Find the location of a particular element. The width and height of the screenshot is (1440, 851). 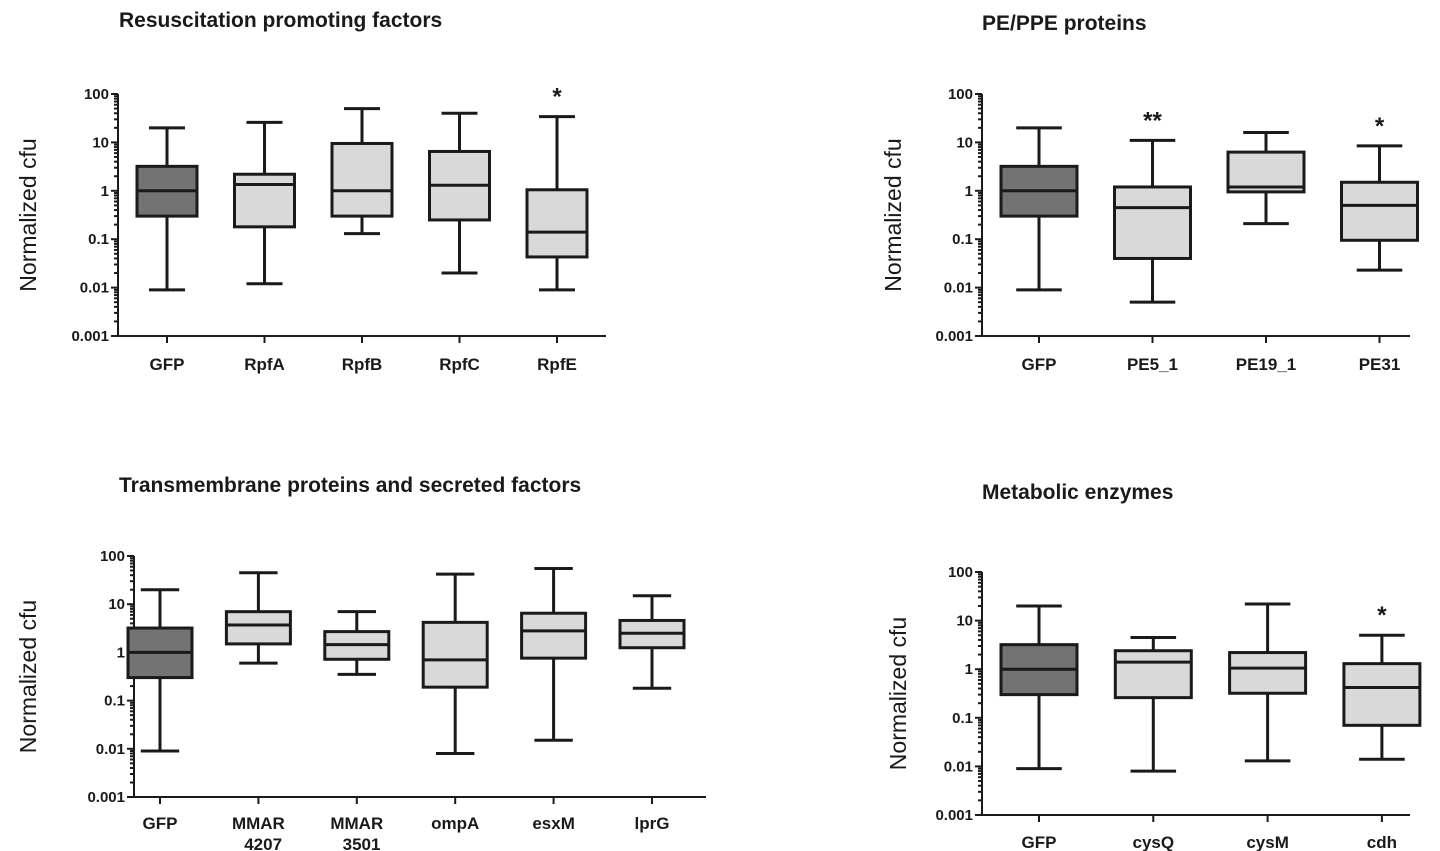

panel-3-category-label: _3501 is located at coordinates (356, 843).